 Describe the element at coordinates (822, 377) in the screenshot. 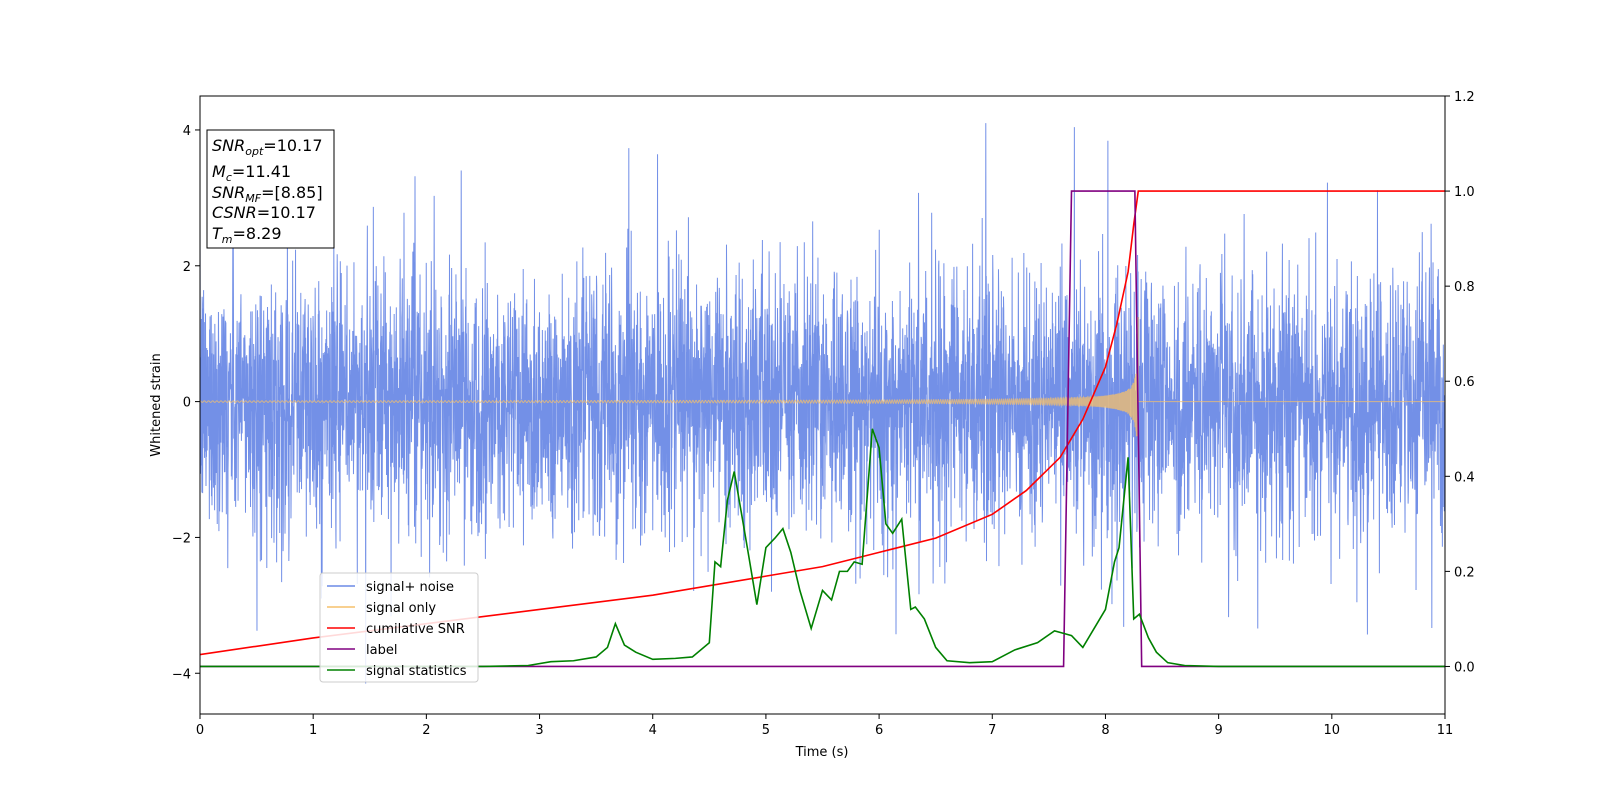

I see `series-signal-only-line` at that location.